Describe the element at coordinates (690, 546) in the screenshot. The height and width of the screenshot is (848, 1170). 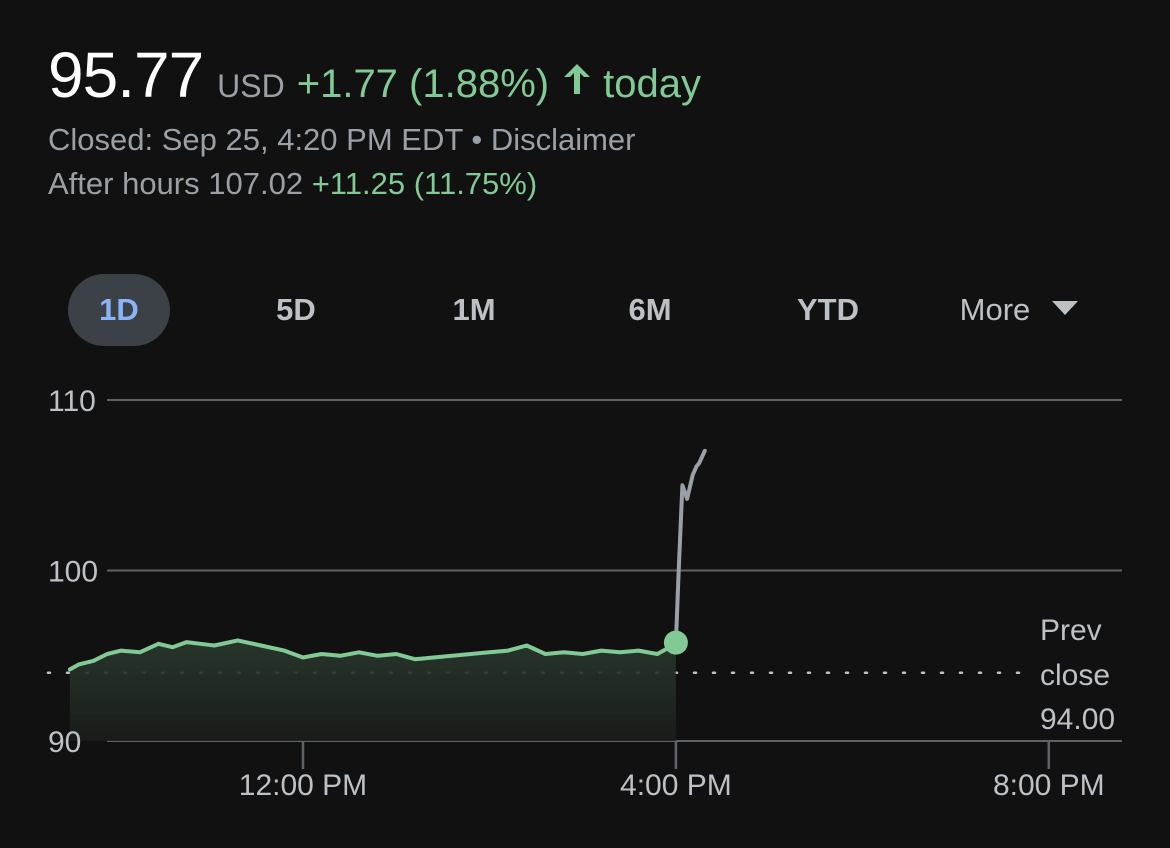
I see `after-hours-line` at that location.